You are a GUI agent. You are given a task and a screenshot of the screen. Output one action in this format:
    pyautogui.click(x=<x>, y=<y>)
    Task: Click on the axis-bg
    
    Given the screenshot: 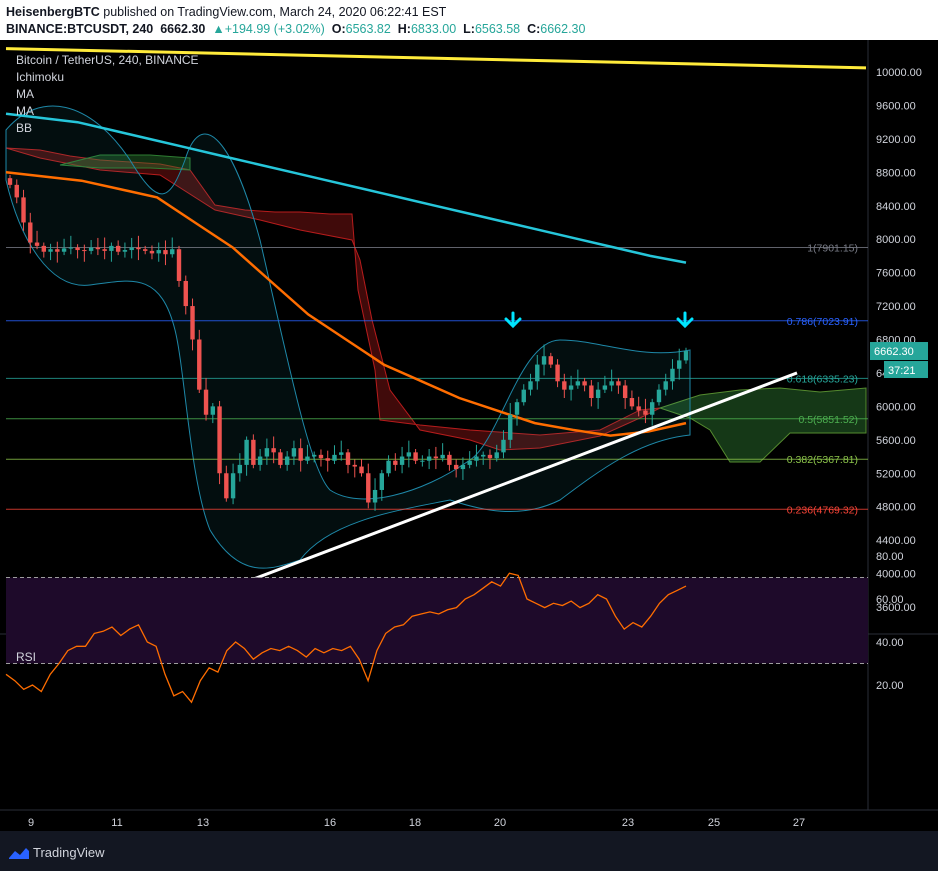 What is the action you would take?
    pyautogui.click(x=903, y=435)
    